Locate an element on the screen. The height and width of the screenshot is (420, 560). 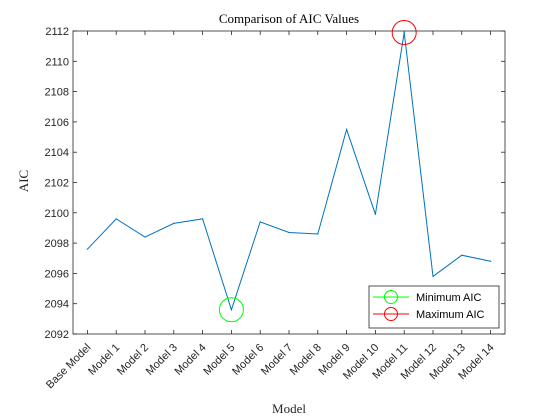
y-tick-label: 2104 is located at coordinates (57, 153).